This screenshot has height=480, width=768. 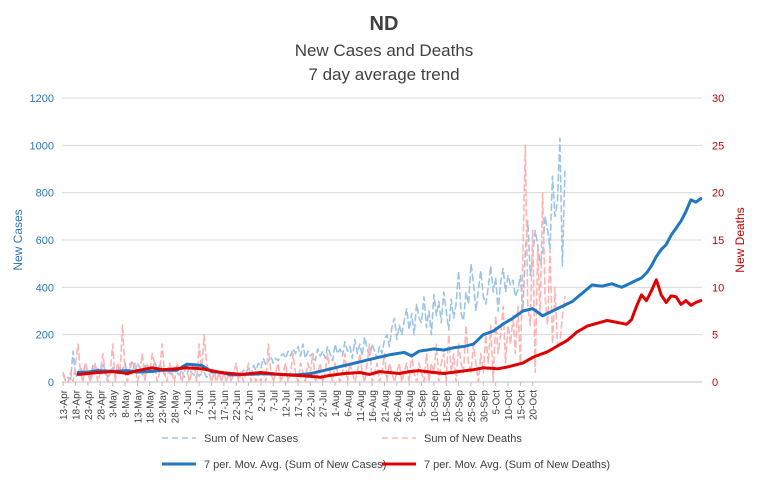 I want to click on x-tick-10-Sep: 10-Sep, so click(x=435, y=406).